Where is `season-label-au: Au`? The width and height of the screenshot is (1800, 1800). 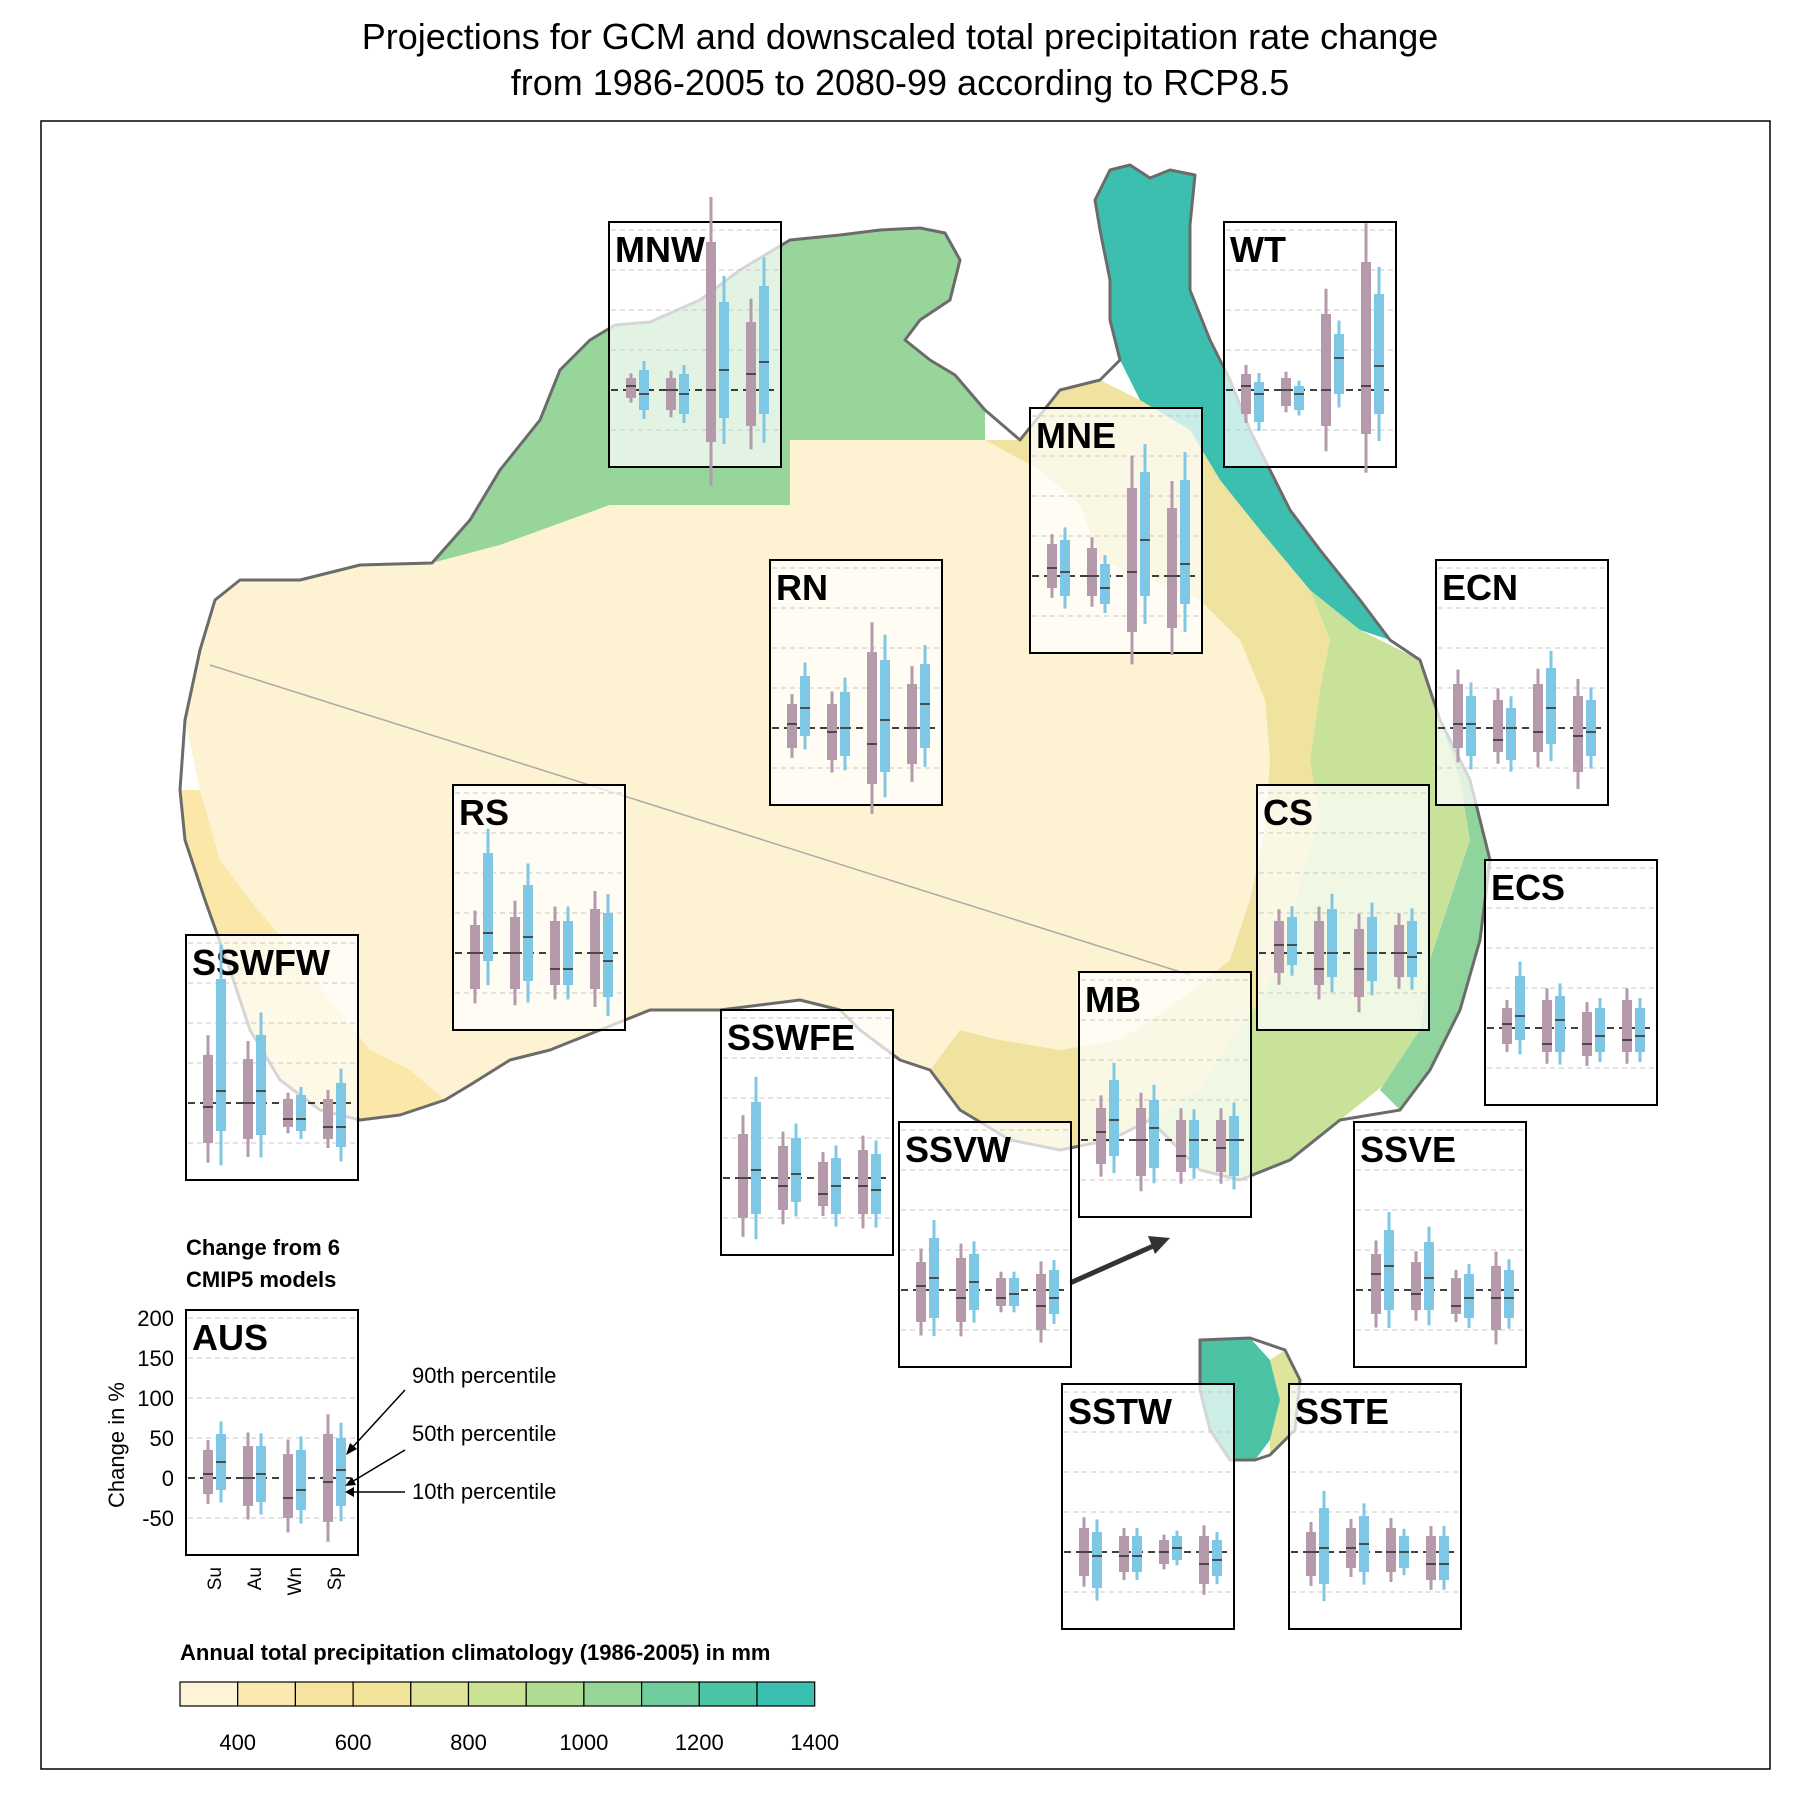 season-label-au: Au is located at coordinates (255, 1578).